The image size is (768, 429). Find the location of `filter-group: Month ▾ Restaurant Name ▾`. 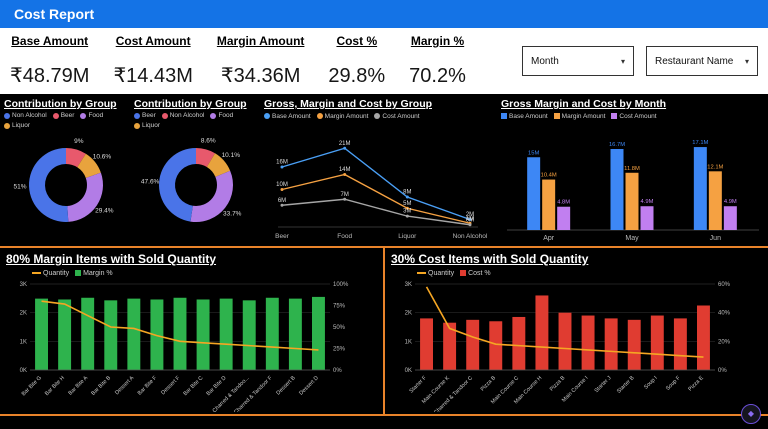

filter-group: Month ▾ Restaurant Name ▾ is located at coordinates (640, 61).